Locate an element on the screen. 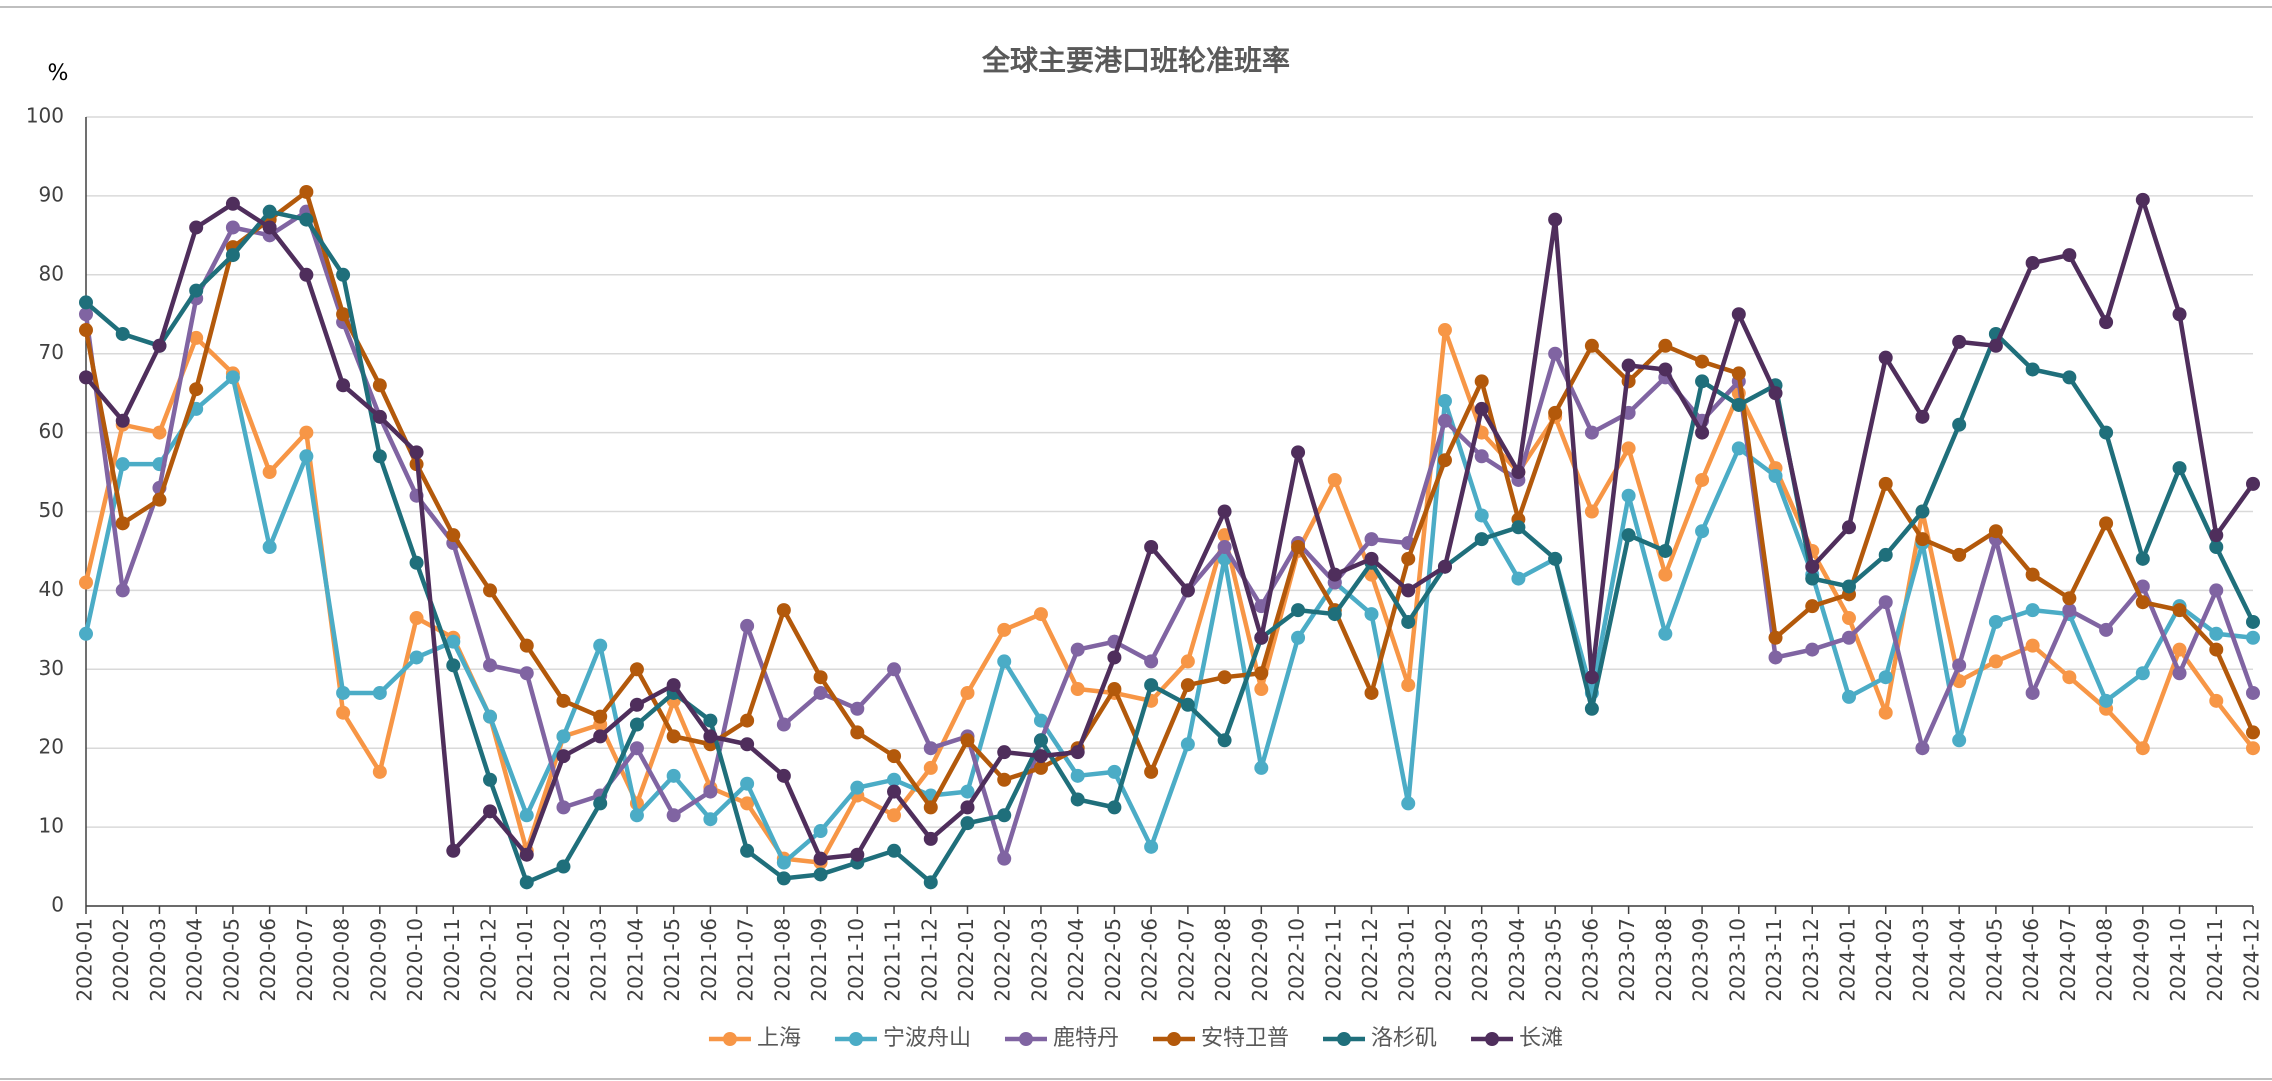  x-tick-label: 2022-08 is located at coordinates (1223, 960).